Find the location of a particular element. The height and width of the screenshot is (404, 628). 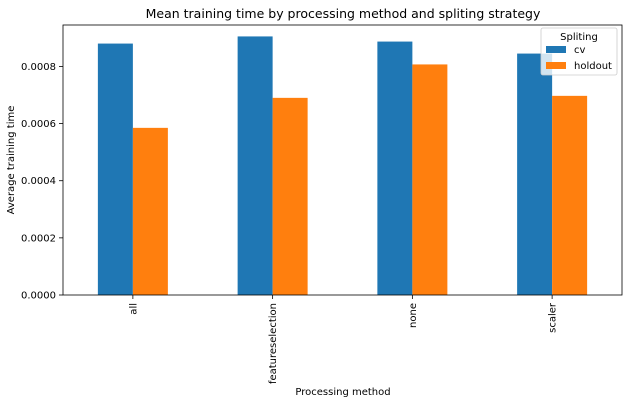

legend-label-holdout: holdout is located at coordinates (593, 66).